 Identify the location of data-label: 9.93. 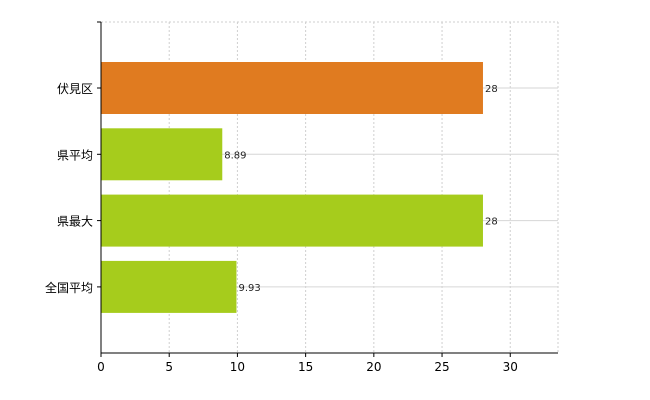
(249, 288).